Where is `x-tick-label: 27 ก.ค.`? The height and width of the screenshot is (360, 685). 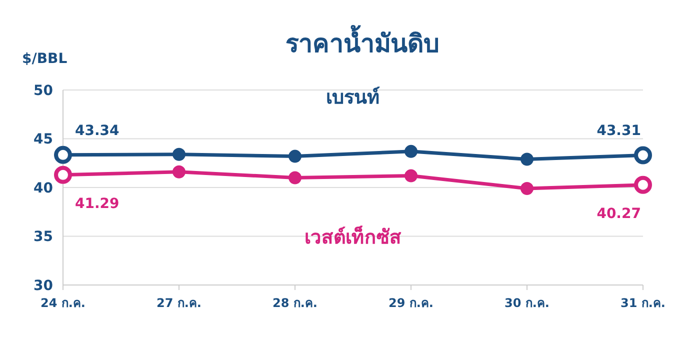
x-tick-label: 27 ก.ค. is located at coordinates (179, 303).